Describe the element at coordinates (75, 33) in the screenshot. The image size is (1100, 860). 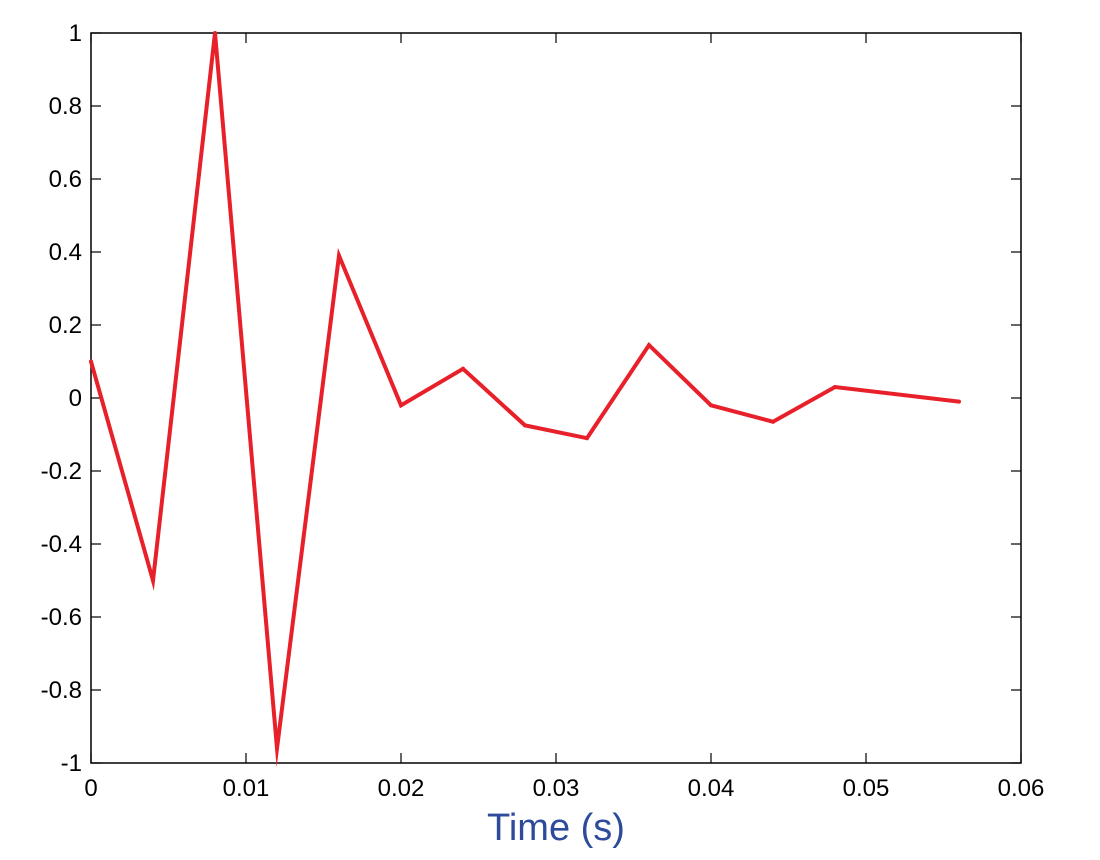
I see `y-tick-label: 1` at that location.